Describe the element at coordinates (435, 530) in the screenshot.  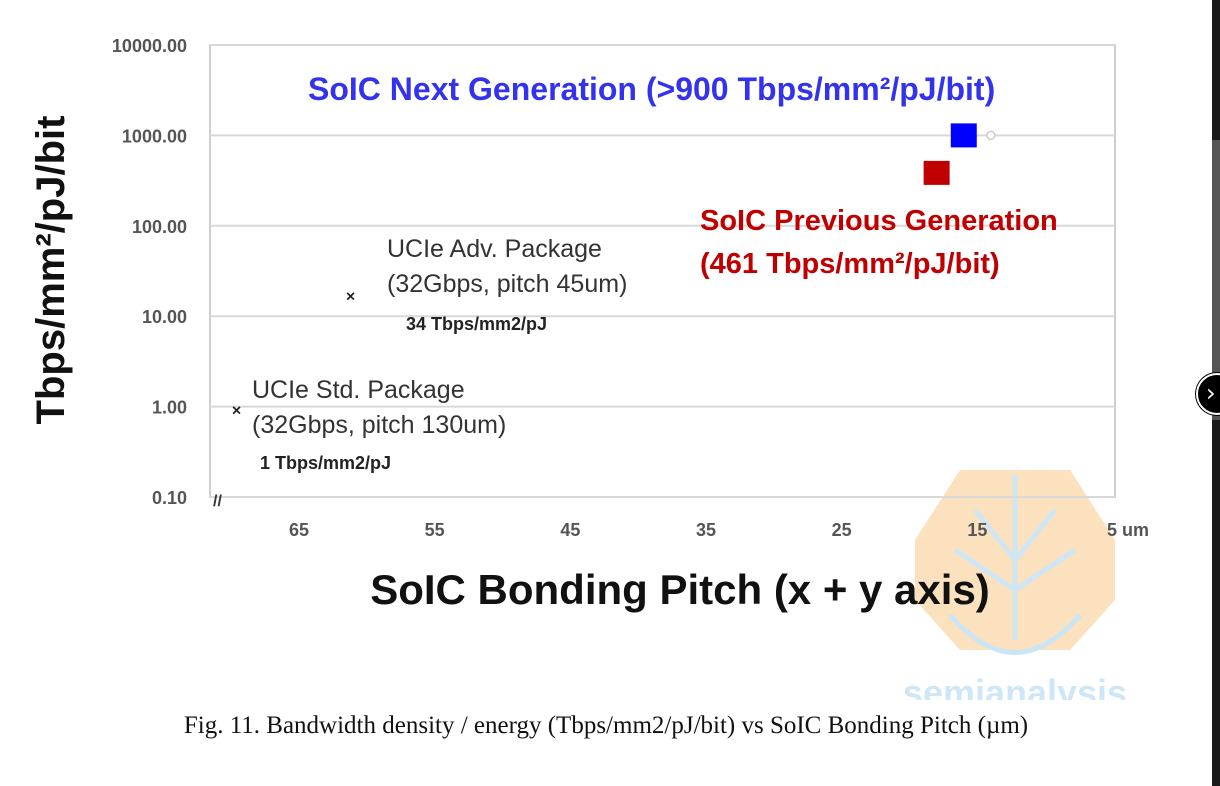
I see `x-tick-label: 55` at that location.